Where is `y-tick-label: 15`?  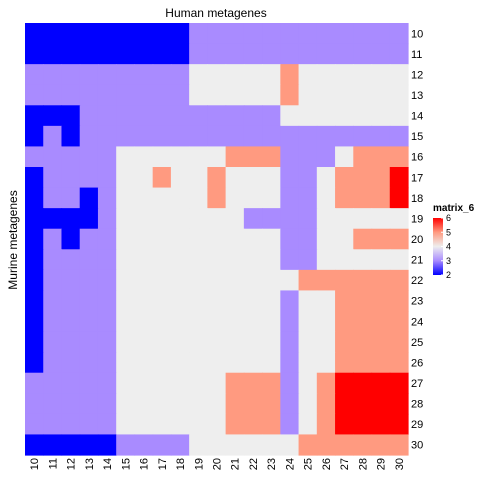 y-tick-label: 15 is located at coordinates (417, 137).